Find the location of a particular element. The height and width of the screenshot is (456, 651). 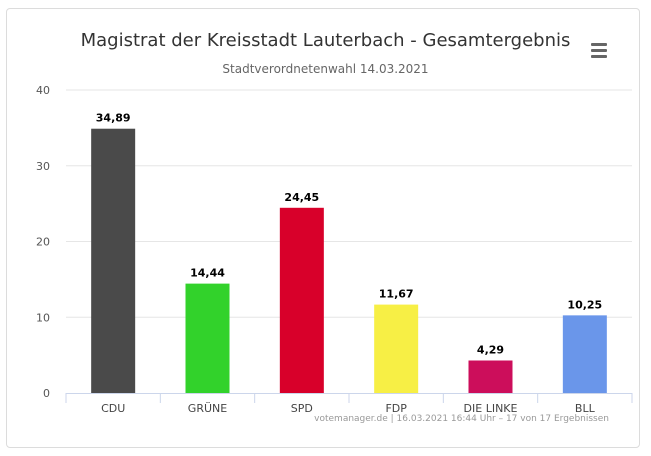

data-label: 11,67 is located at coordinates (396, 294).